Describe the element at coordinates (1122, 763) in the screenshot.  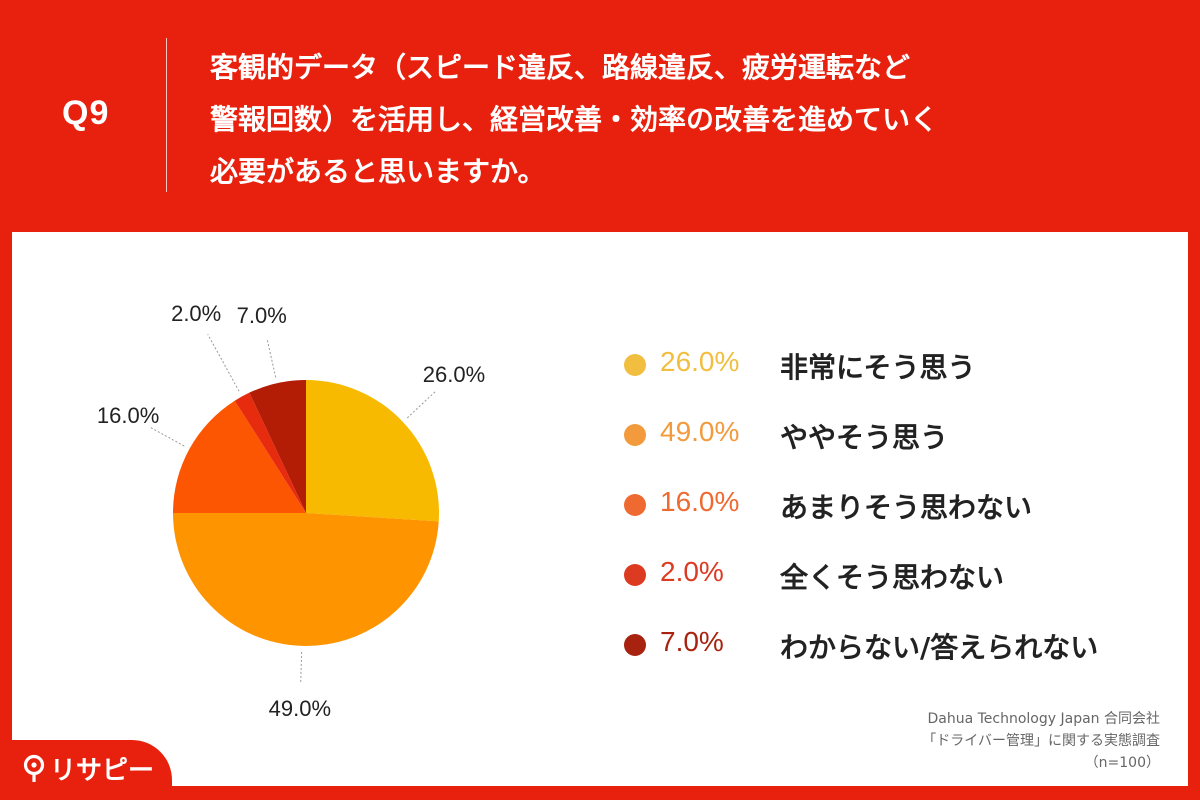
I see `source-sample: （n=100）` at that location.